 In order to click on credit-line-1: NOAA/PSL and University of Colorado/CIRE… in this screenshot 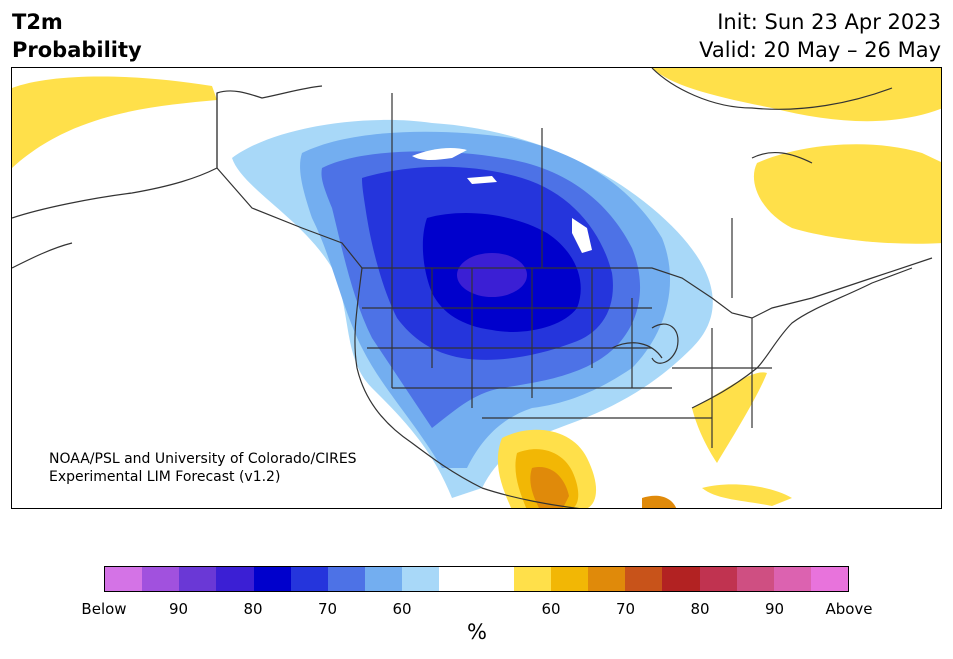, I will do `click(203, 459)`.